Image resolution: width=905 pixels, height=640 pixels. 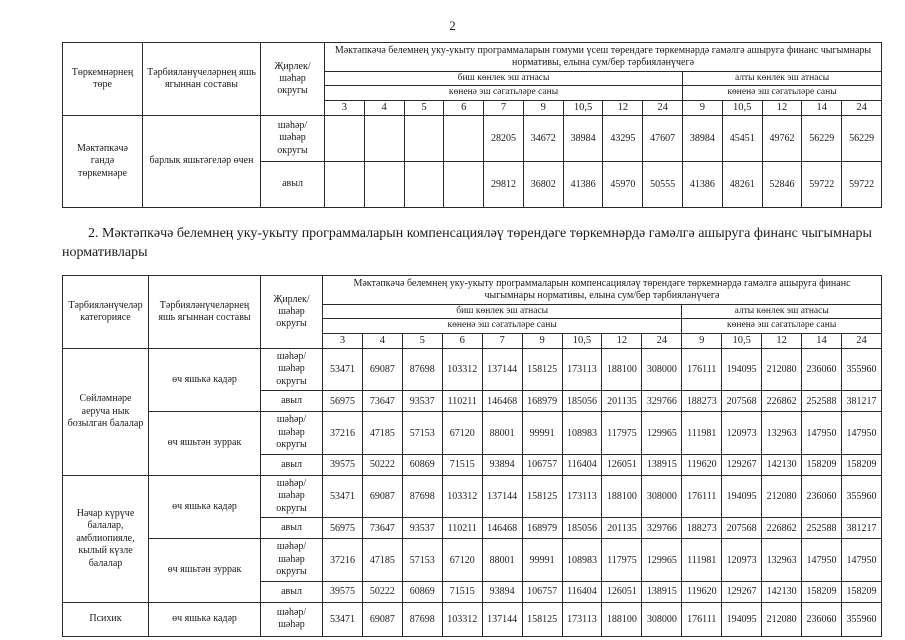 What do you see at coordinates (342, 591) in the screenshot?
I see `value-cell: 39575` at bounding box center [342, 591].